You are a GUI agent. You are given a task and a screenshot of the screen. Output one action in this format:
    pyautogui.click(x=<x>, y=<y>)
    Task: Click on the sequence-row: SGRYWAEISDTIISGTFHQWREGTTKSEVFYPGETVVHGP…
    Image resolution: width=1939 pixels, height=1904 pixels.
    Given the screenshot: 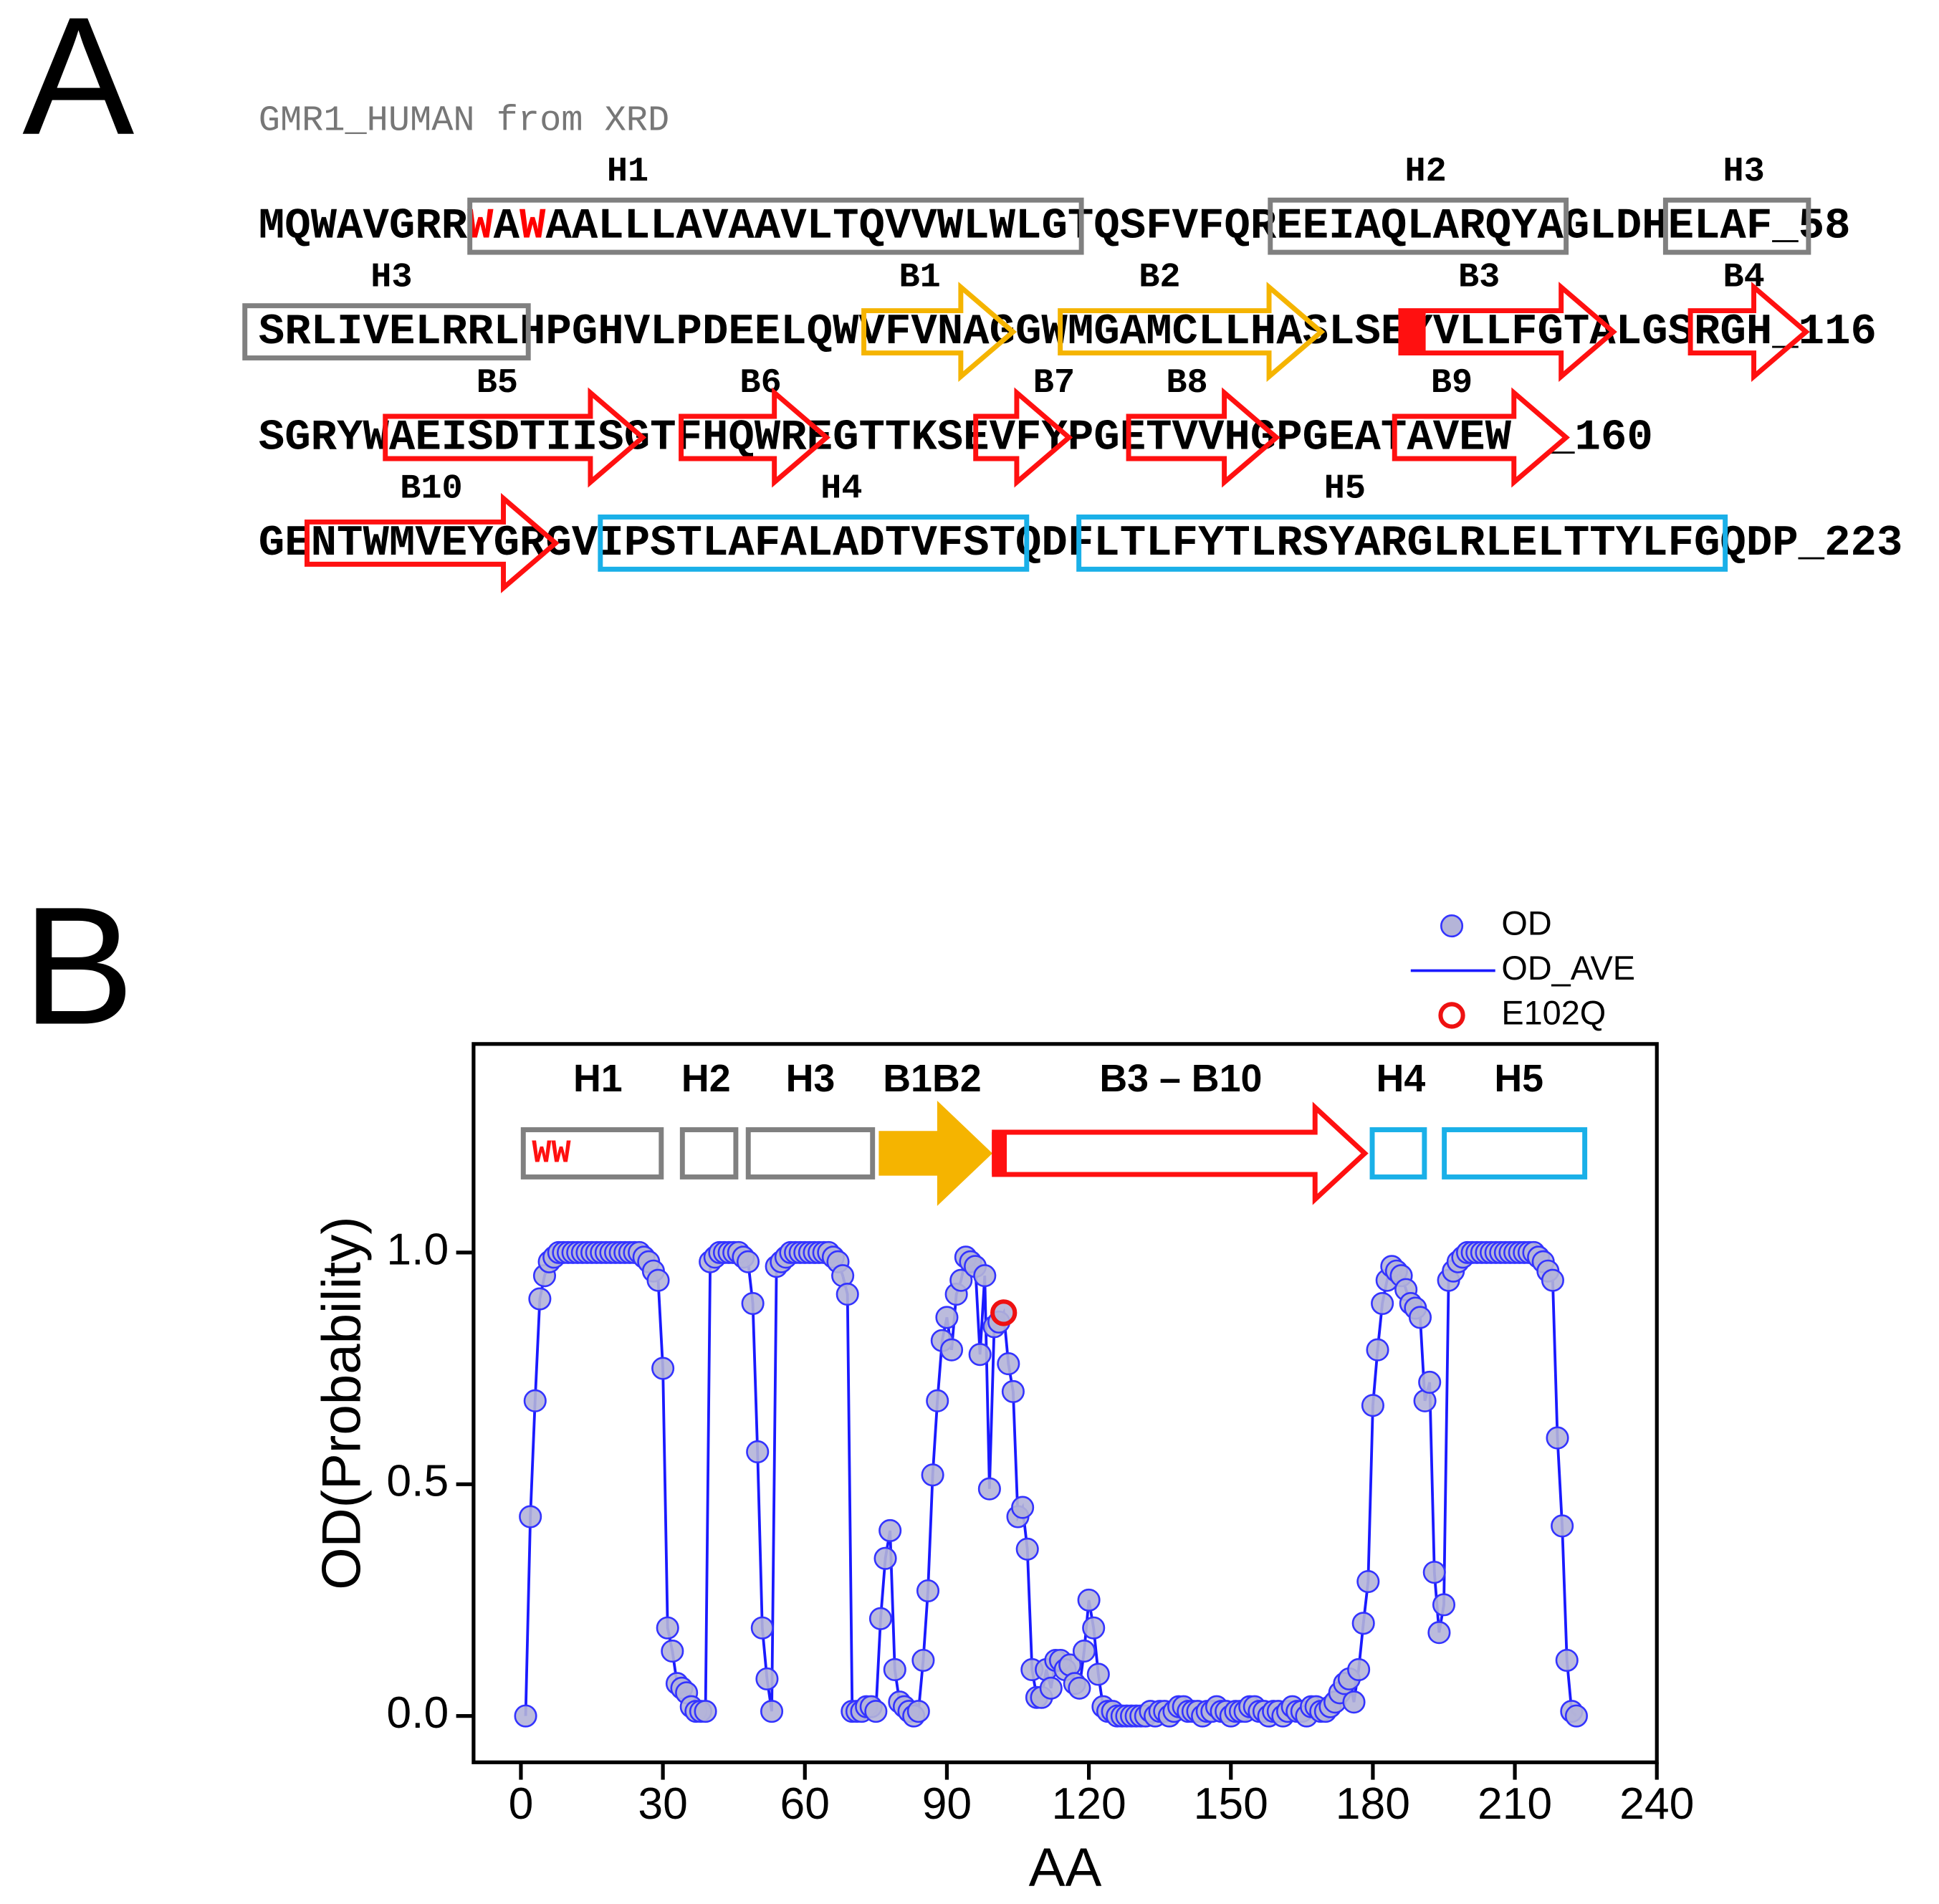 What is the action you would take?
    pyautogui.click(x=956, y=438)
    